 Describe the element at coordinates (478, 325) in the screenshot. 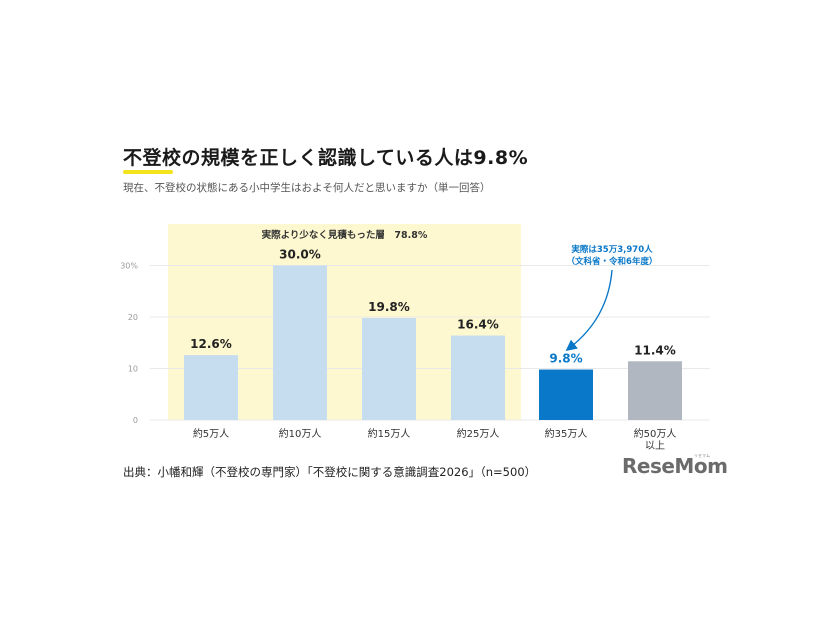

I see `data-label: 16.4%` at that location.